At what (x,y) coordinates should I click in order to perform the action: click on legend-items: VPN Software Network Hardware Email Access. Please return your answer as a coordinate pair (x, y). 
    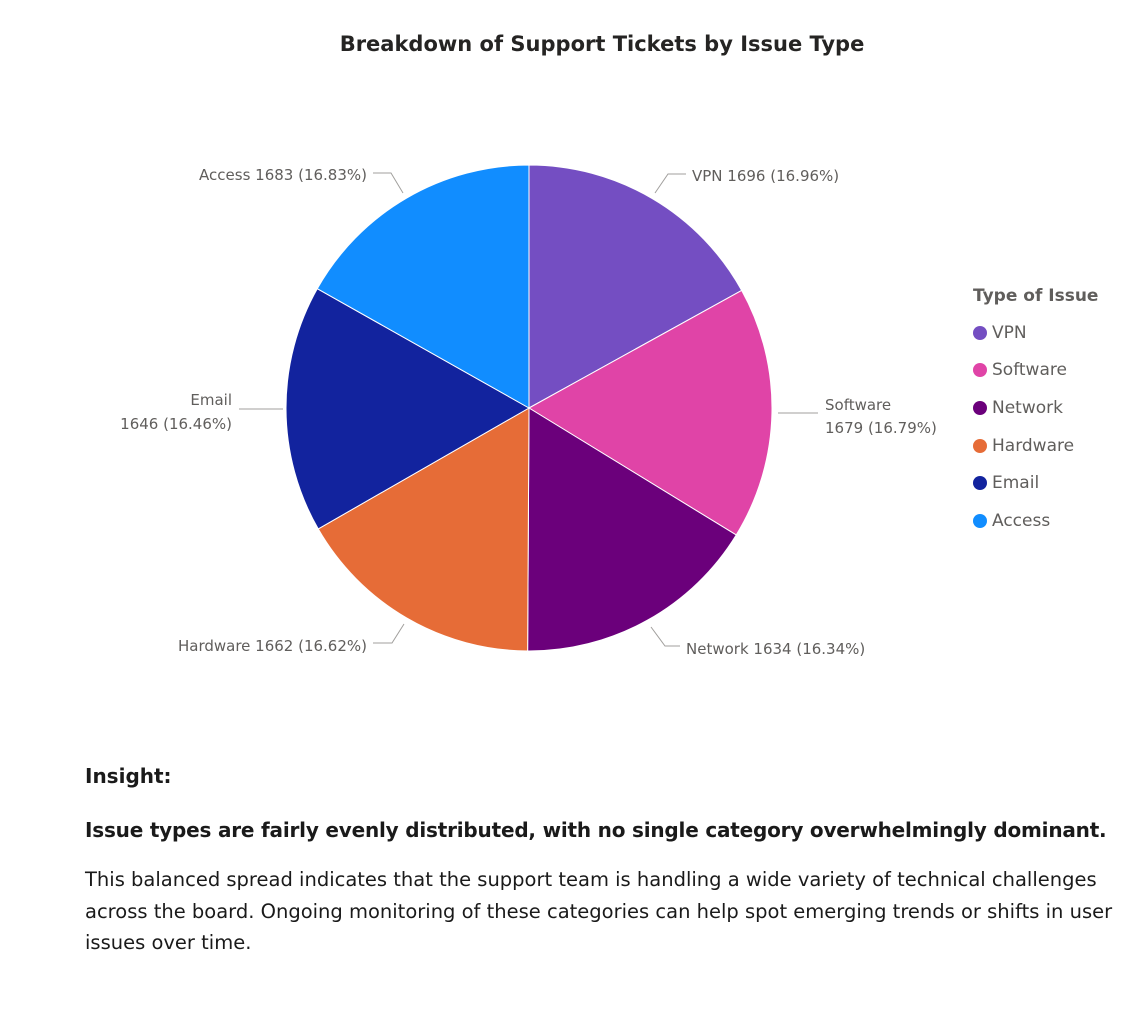
    Looking at the image, I should click on (1035, 427).